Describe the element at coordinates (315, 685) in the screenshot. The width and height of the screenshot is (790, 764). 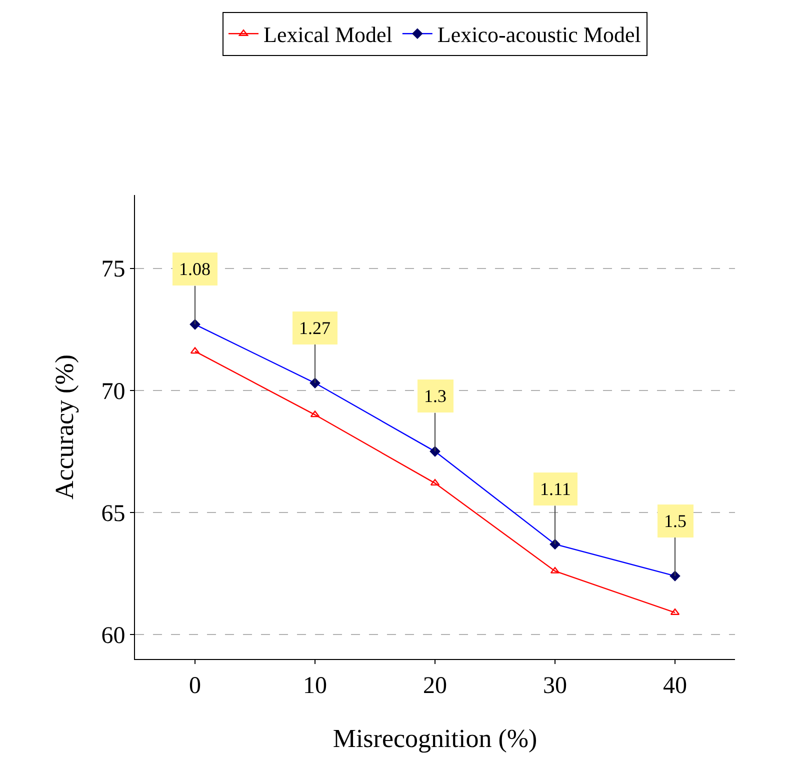
I see `x-tick-label: 10` at that location.